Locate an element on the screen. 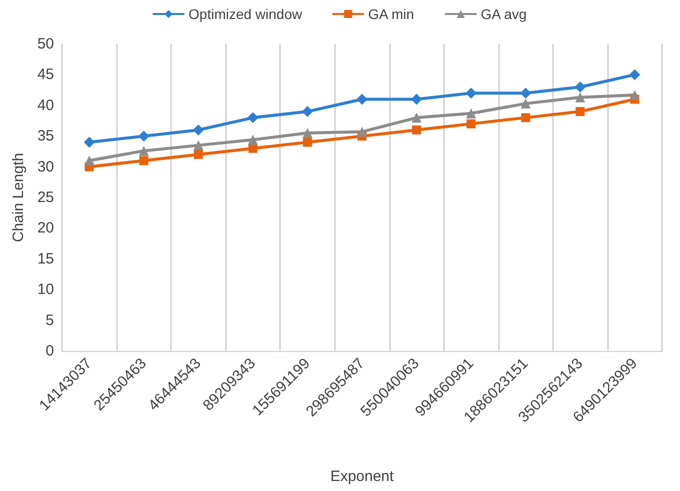  y-tick-label: 10 is located at coordinates (45, 289).